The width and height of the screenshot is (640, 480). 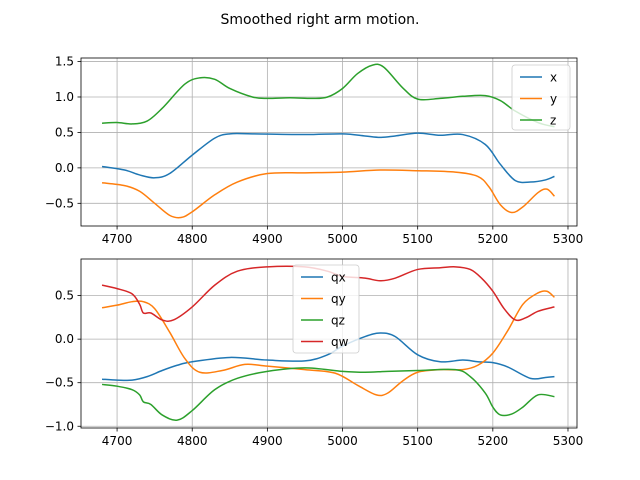 I want to click on y-tick-label: 1.5, so click(x=64, y=62).